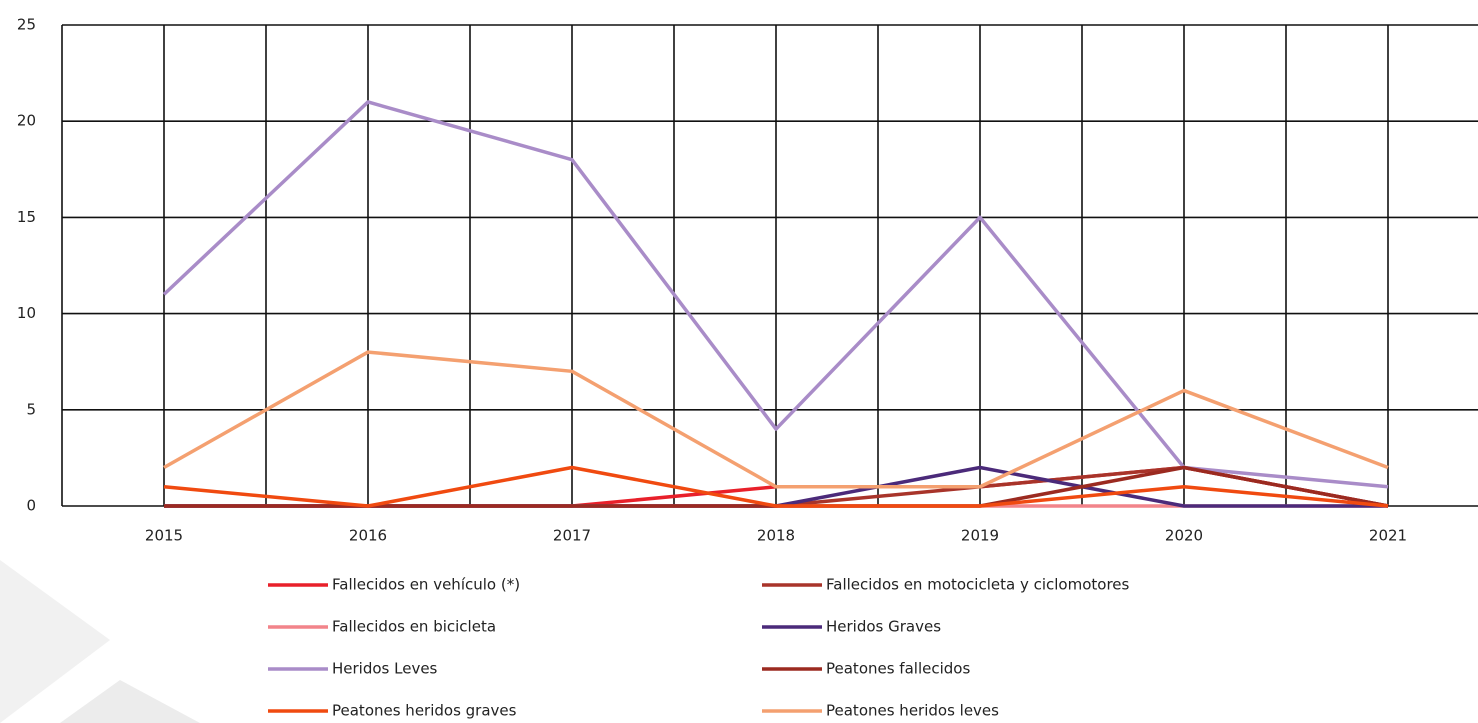  I want to click on legend-label: Fallecidos en vehículo (*), so click(426, 585).